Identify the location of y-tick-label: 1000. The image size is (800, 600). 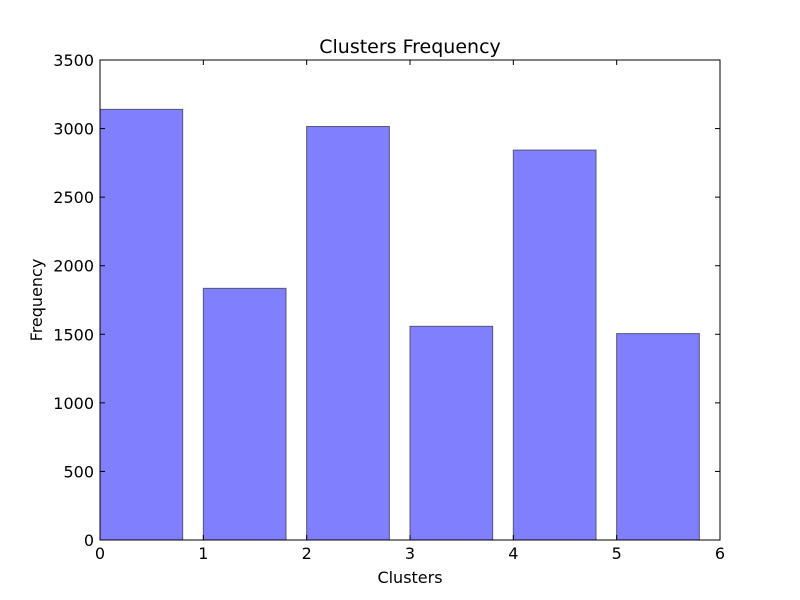
(73, 403).